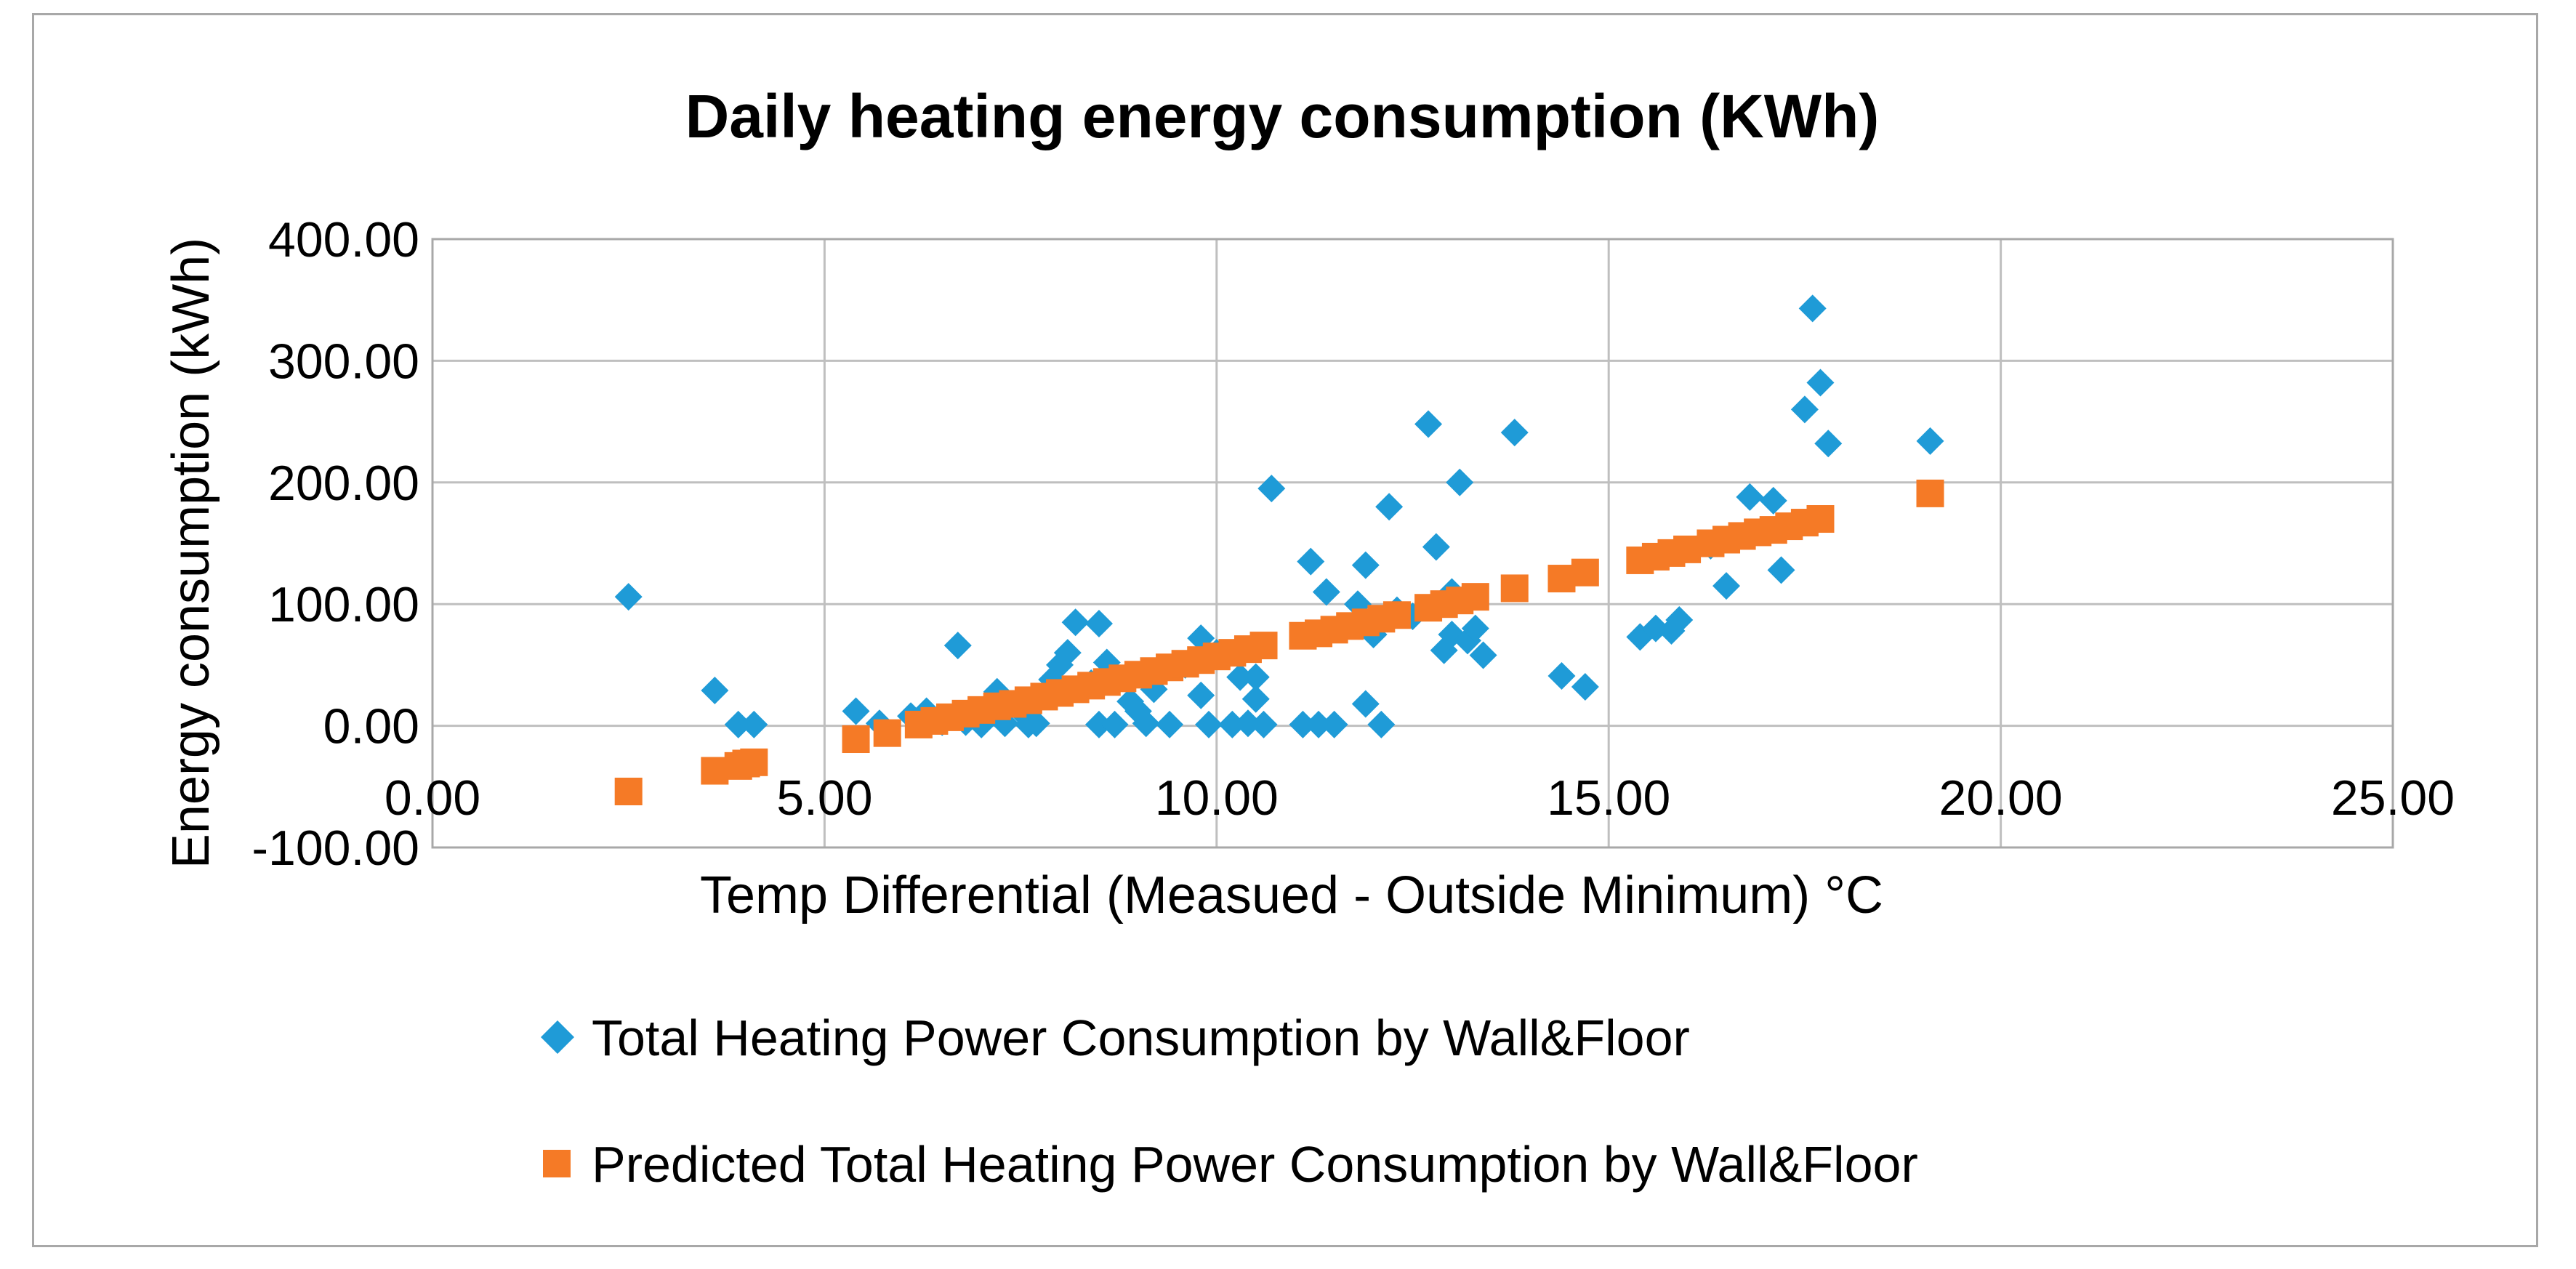 This screenshot has height=1269, width=2576. Describe the element at coordinates (371, 726) in the screenshot. I see `y-tick-label: 0.00` at that location.